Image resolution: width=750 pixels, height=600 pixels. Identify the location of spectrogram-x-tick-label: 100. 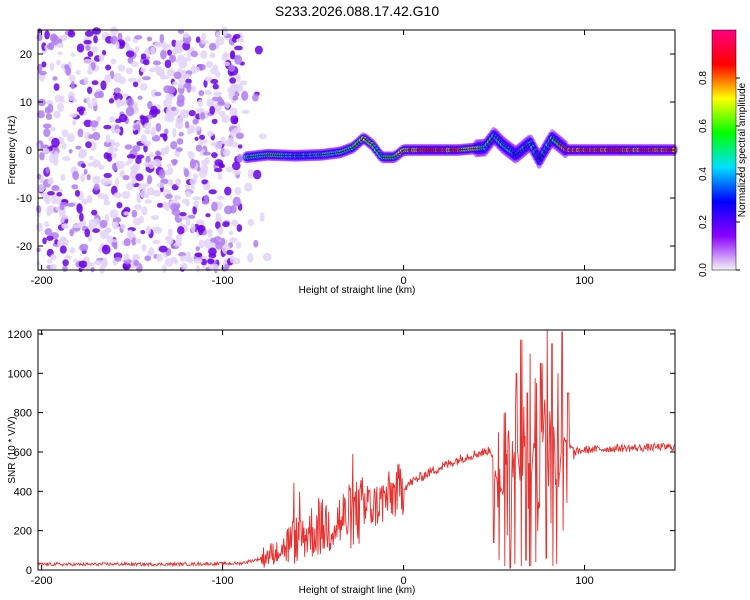
(584, 281).